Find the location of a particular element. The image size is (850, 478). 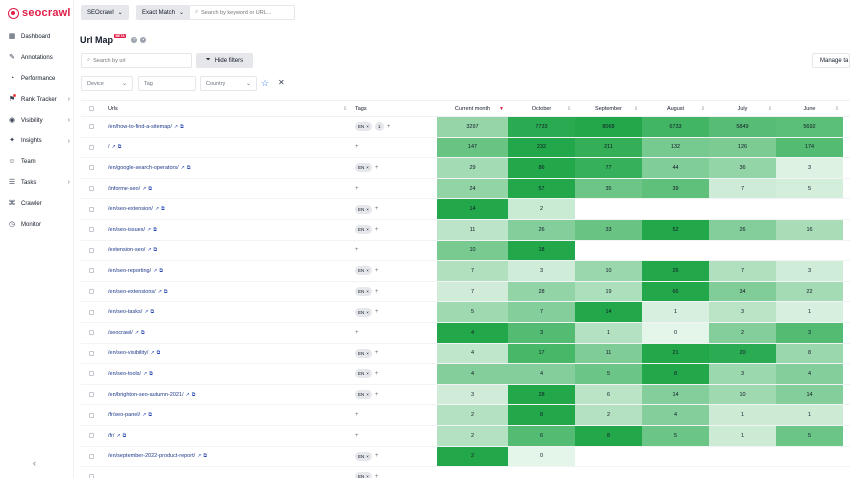

column-header-tags: Tags is located at coordinates (394, 108).